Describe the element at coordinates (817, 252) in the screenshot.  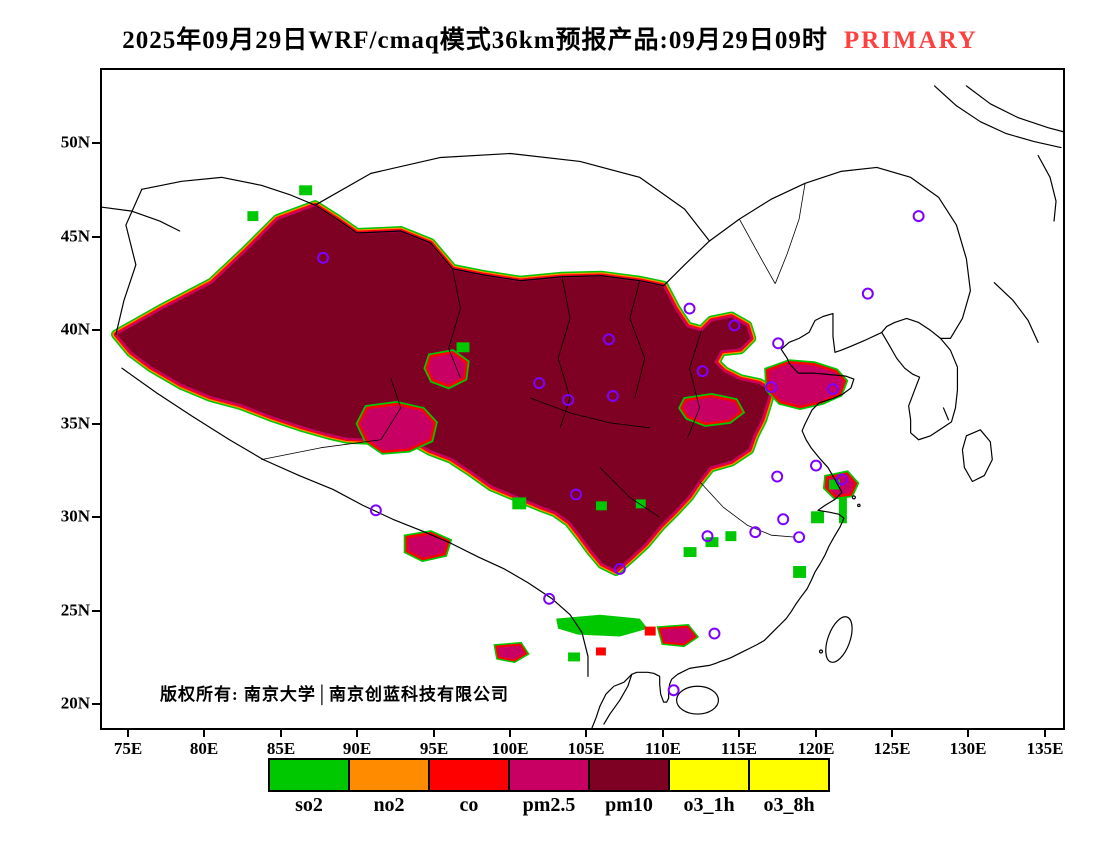
I see `northeast-border` at that location.